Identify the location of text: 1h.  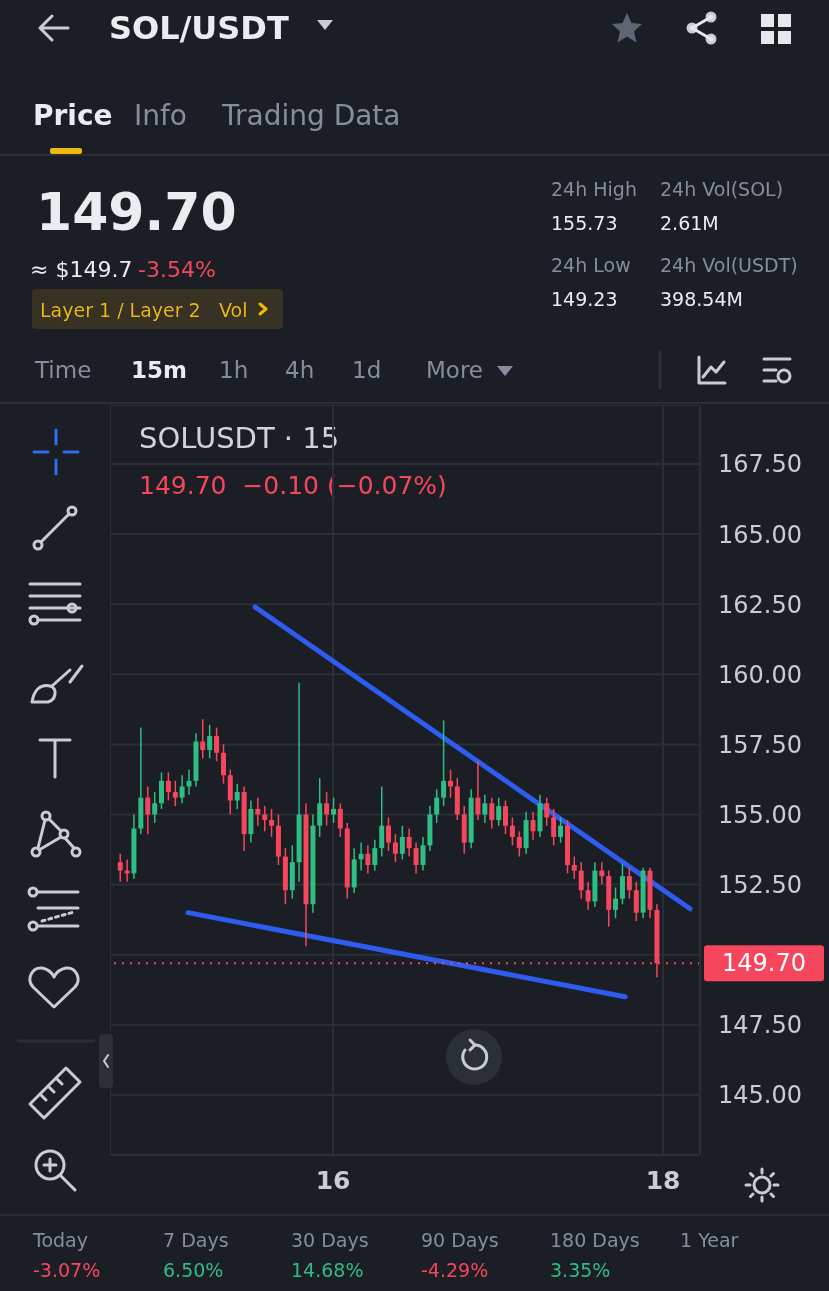
(234, 371).